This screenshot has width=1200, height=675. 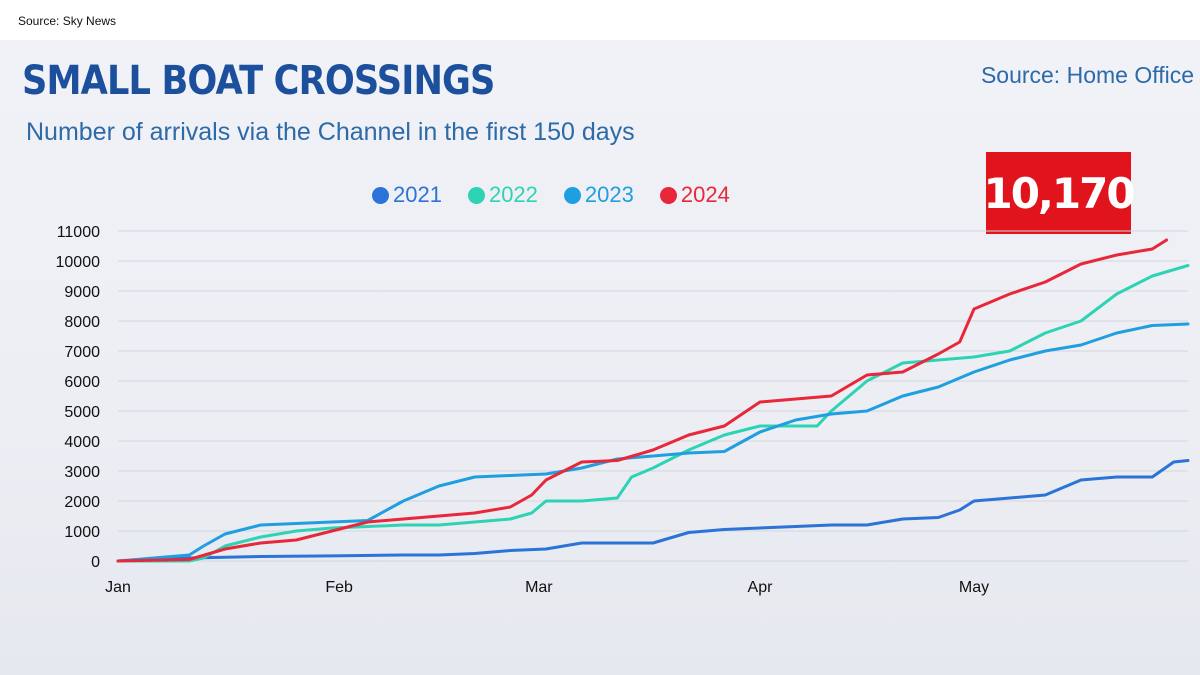 What do you see at coordinates (82, 322) in the screenshot?
I see `y-tick-label: 8000` at bounding box center [82, 322].